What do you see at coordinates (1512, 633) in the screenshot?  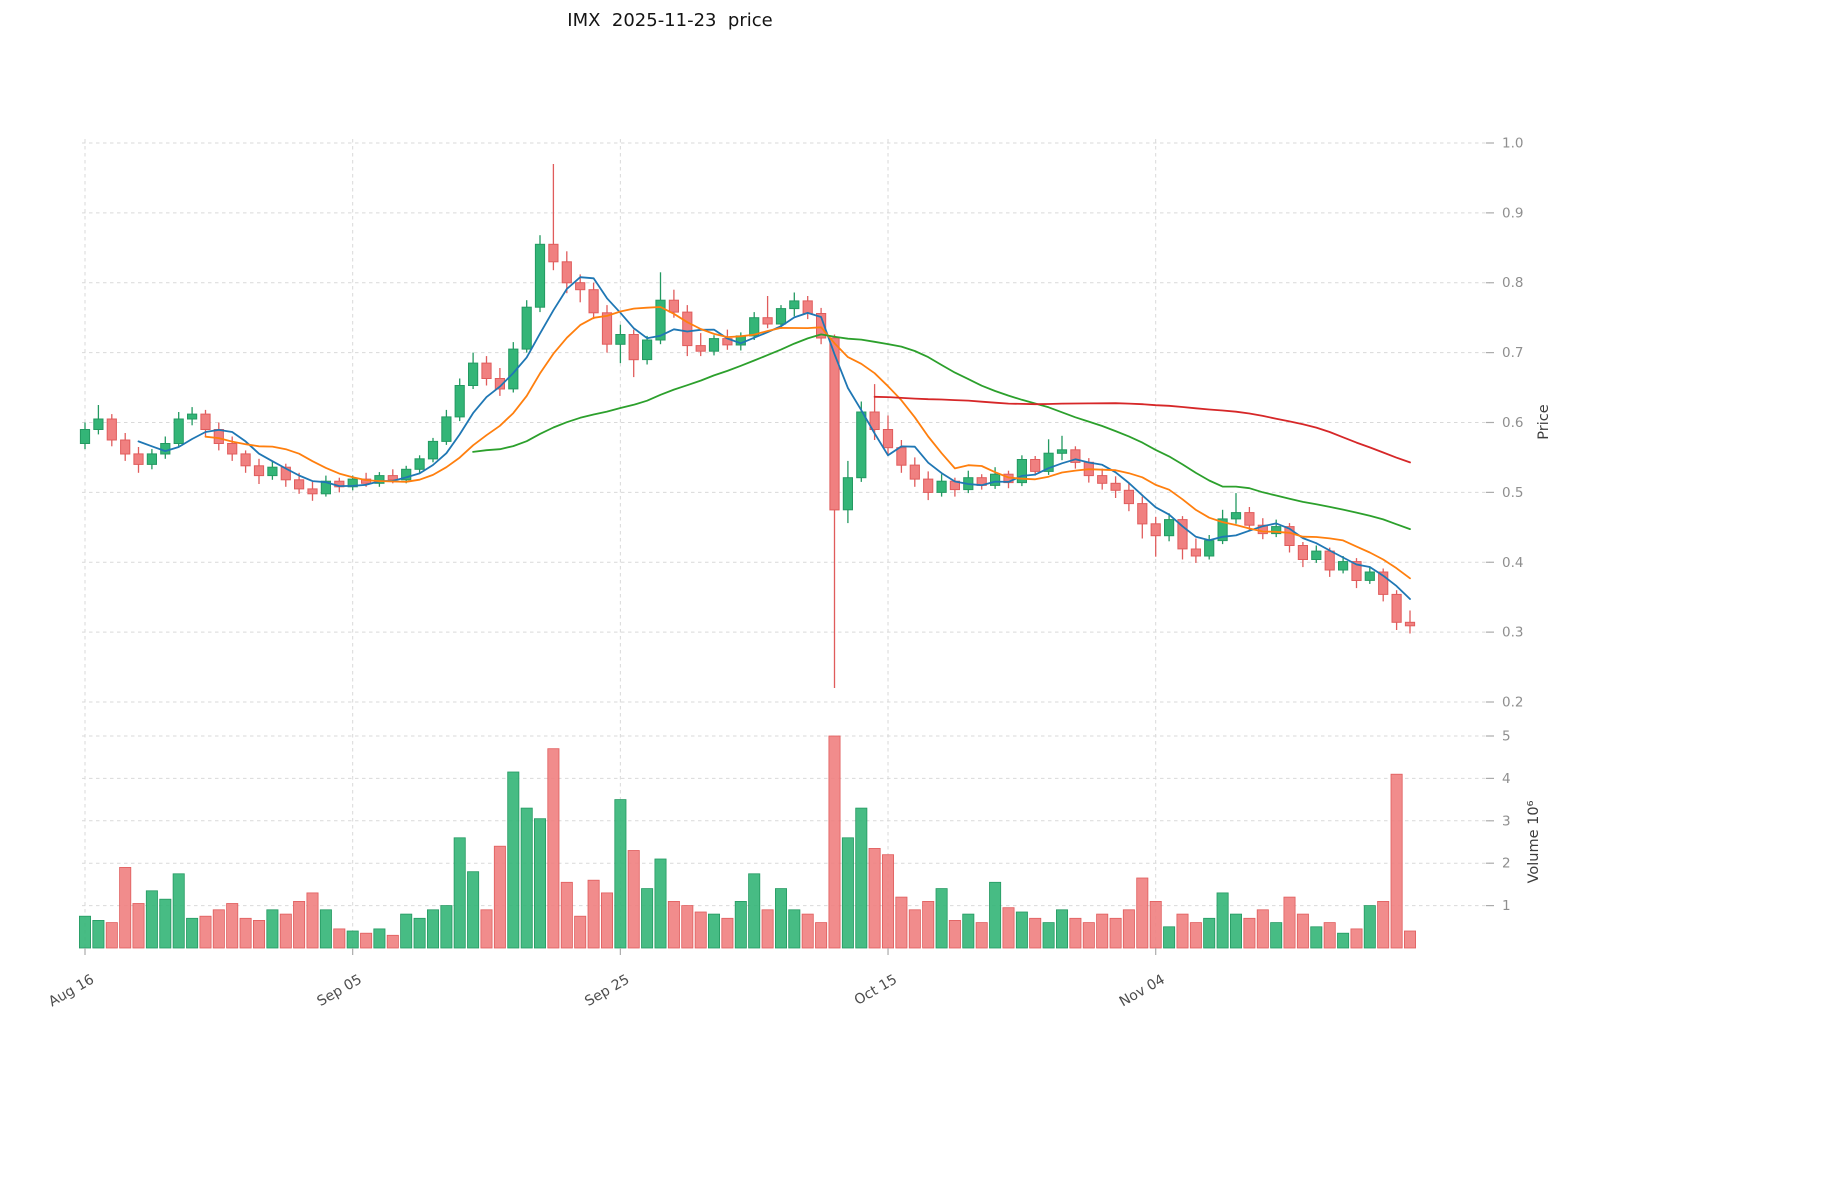 I see `price-tick-label: 0.3` at bounding box center [1512, 633].